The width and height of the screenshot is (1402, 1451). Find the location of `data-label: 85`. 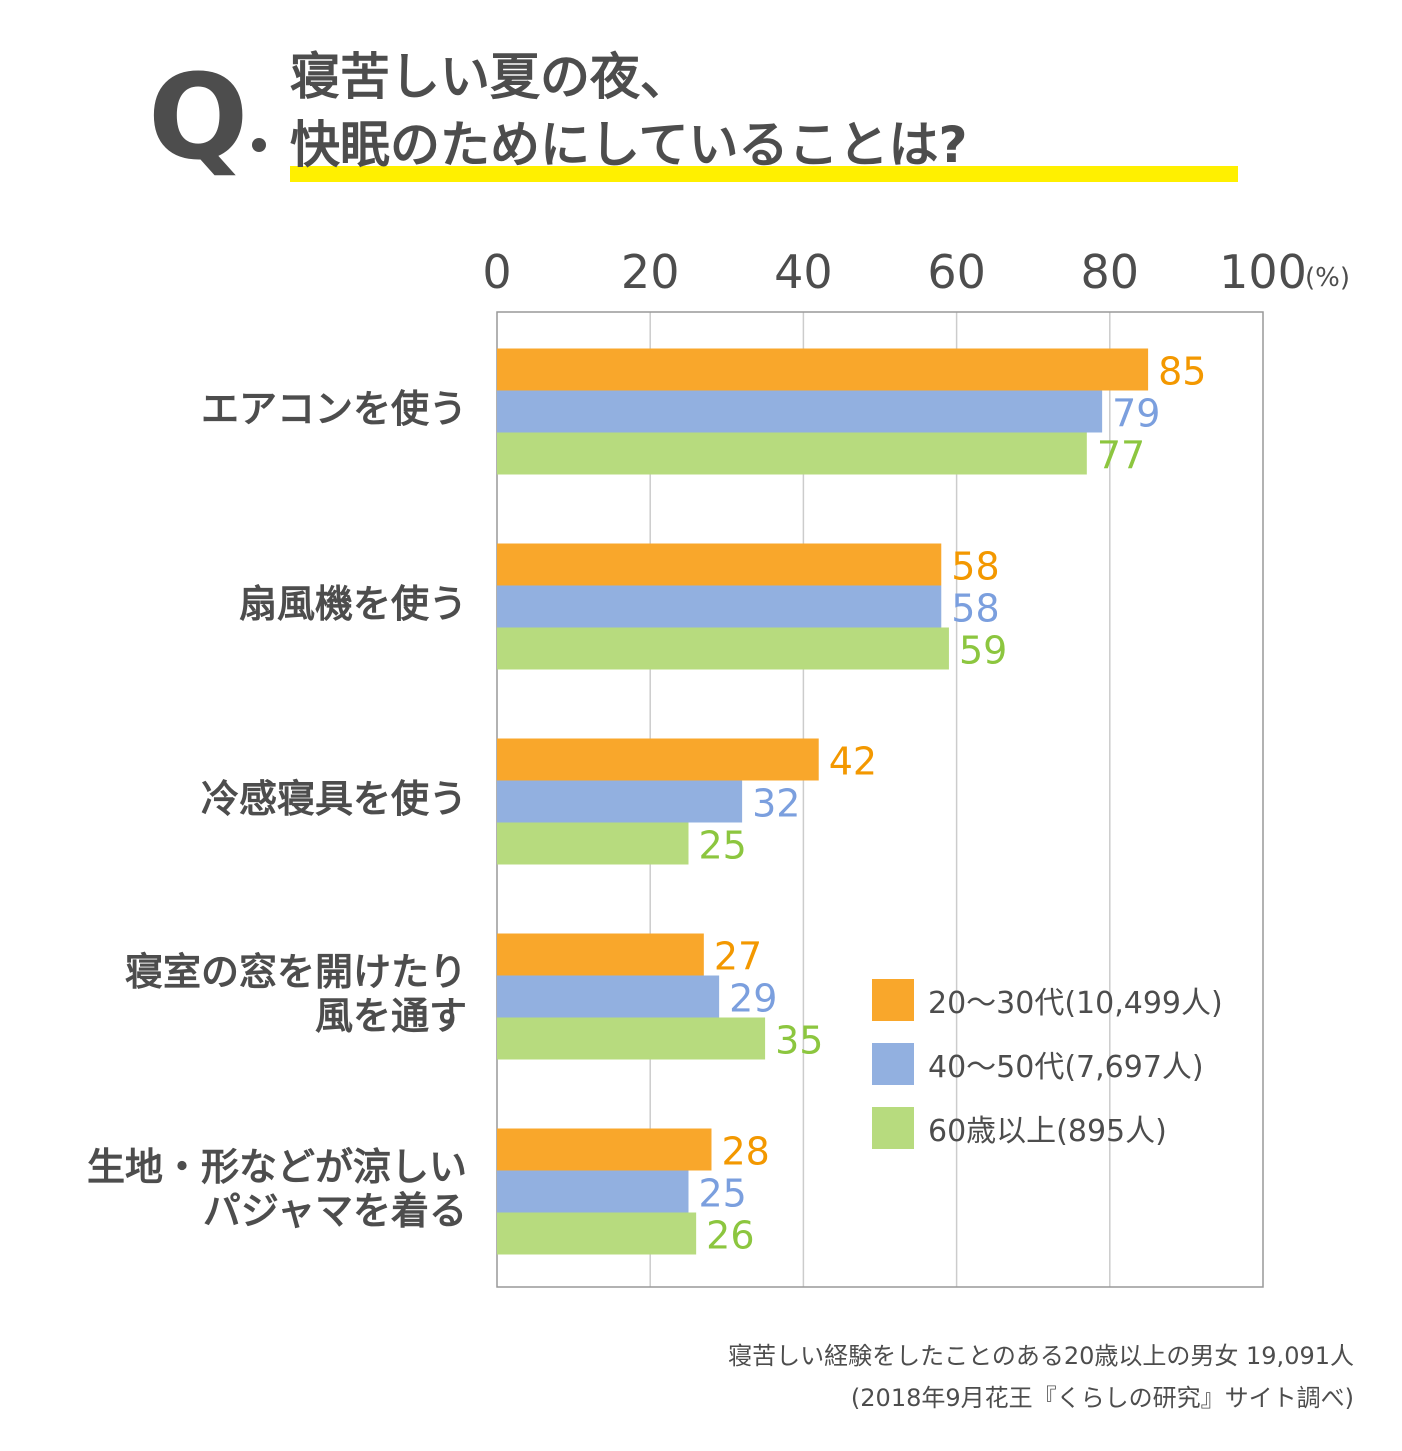

data-label: 85 is located at coordinates (1182, 372).